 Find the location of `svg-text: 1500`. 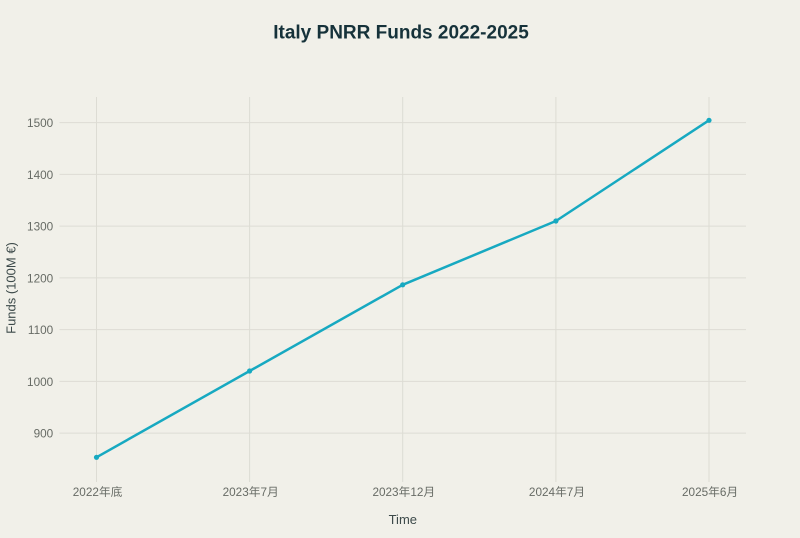

svg-text: 1500 is located at coordinates (40, 123).